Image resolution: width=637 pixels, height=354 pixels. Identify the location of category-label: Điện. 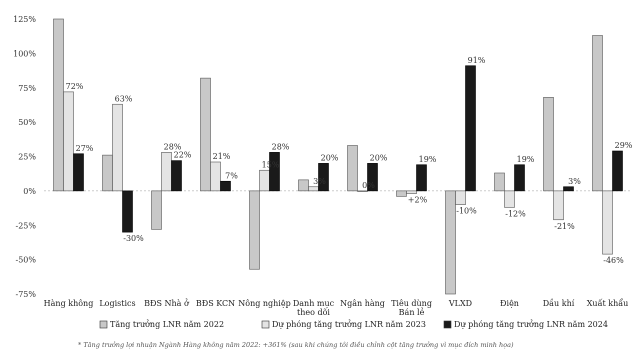
(509, 303).